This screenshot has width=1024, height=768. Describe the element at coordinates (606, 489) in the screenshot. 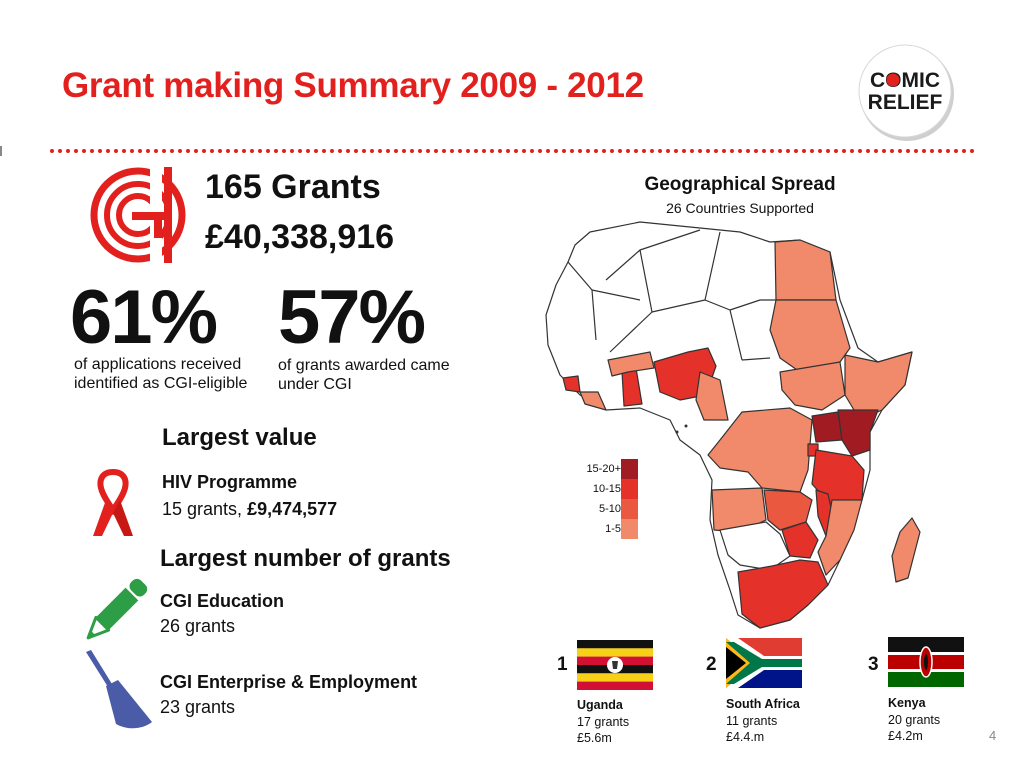

I see `legend-label: 10-15` at that location.